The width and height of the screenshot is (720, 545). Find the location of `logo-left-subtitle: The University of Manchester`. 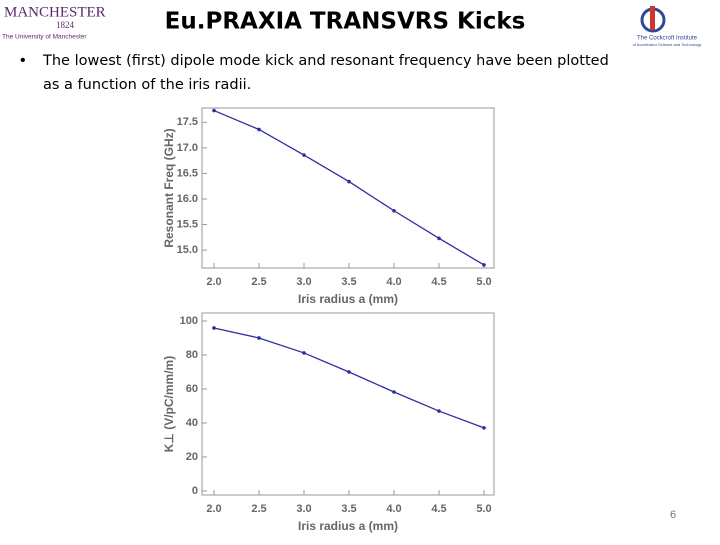

logo-left-subtitle: The University of Manchester is located at coordinates (44, 37).